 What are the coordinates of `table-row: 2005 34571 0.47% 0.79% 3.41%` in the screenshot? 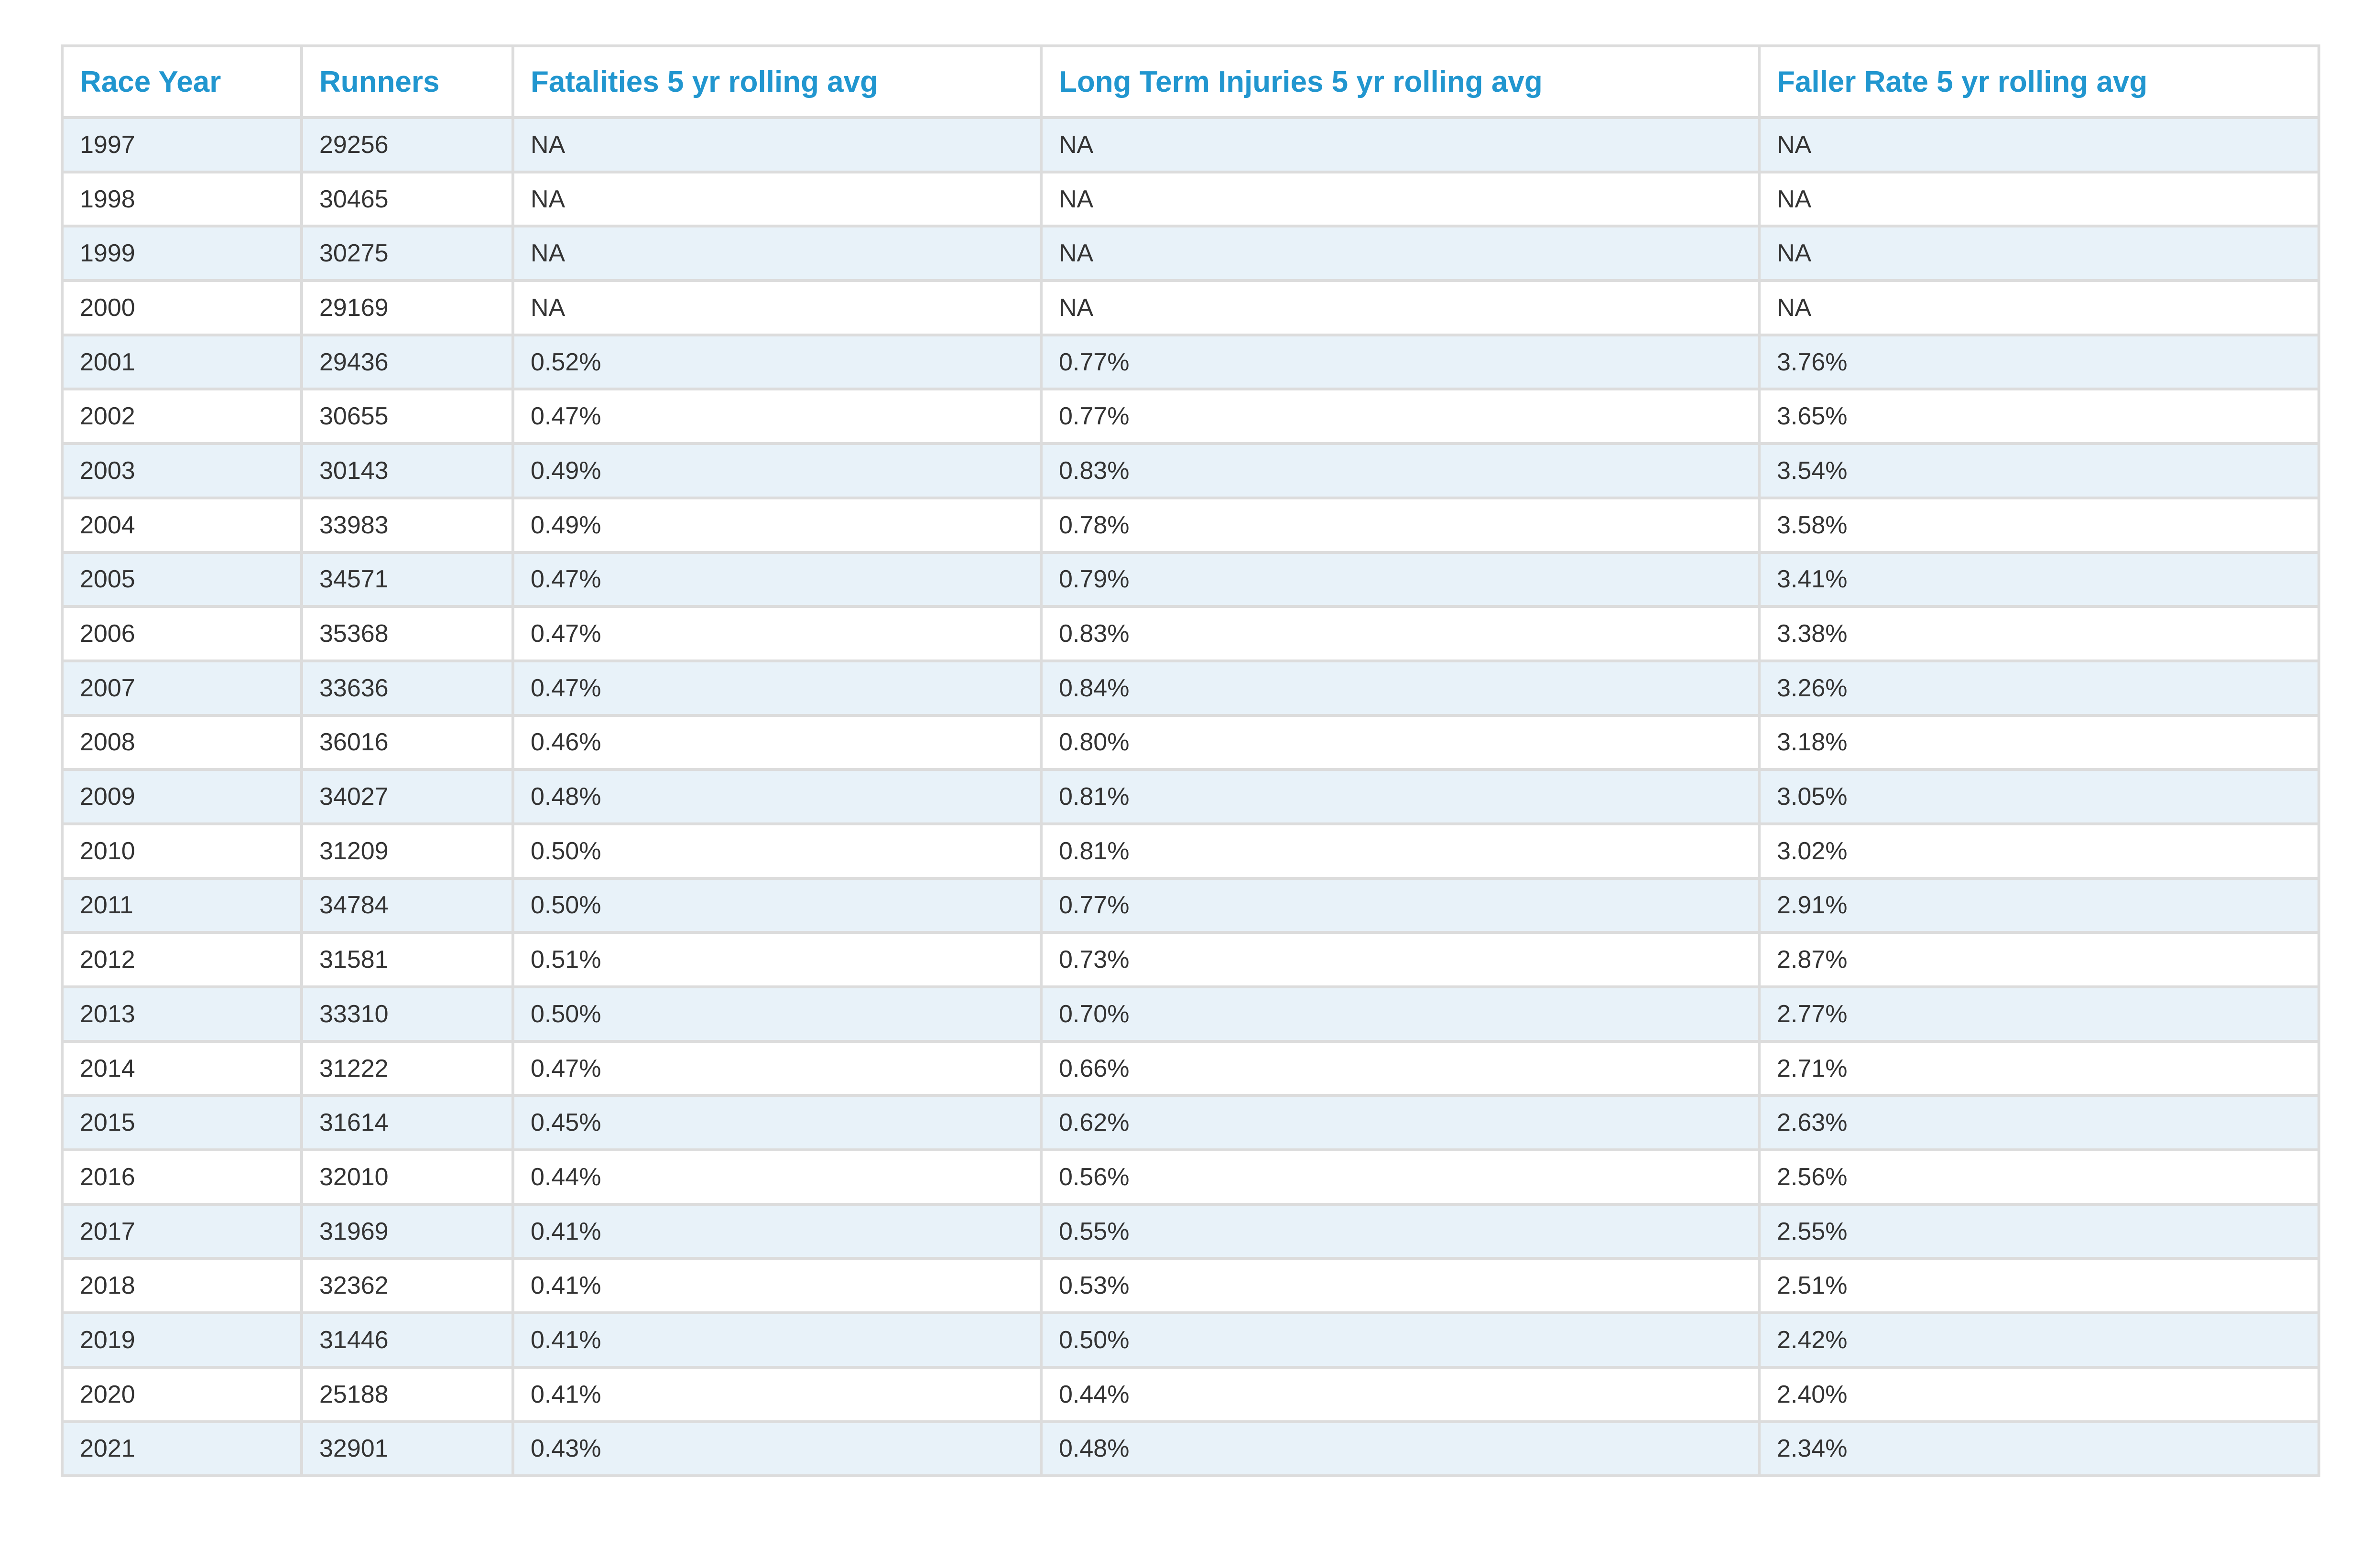 It's located at (1190, 579).